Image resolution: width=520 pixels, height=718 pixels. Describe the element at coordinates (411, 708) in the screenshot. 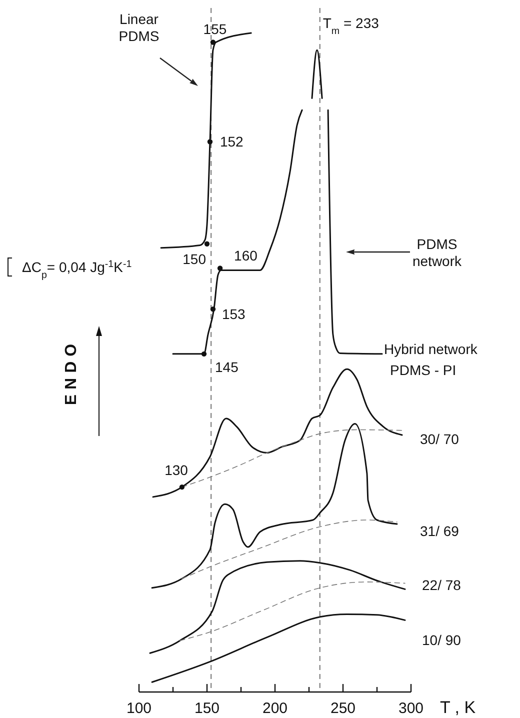

I see `x-tick-label: 300` at that location.